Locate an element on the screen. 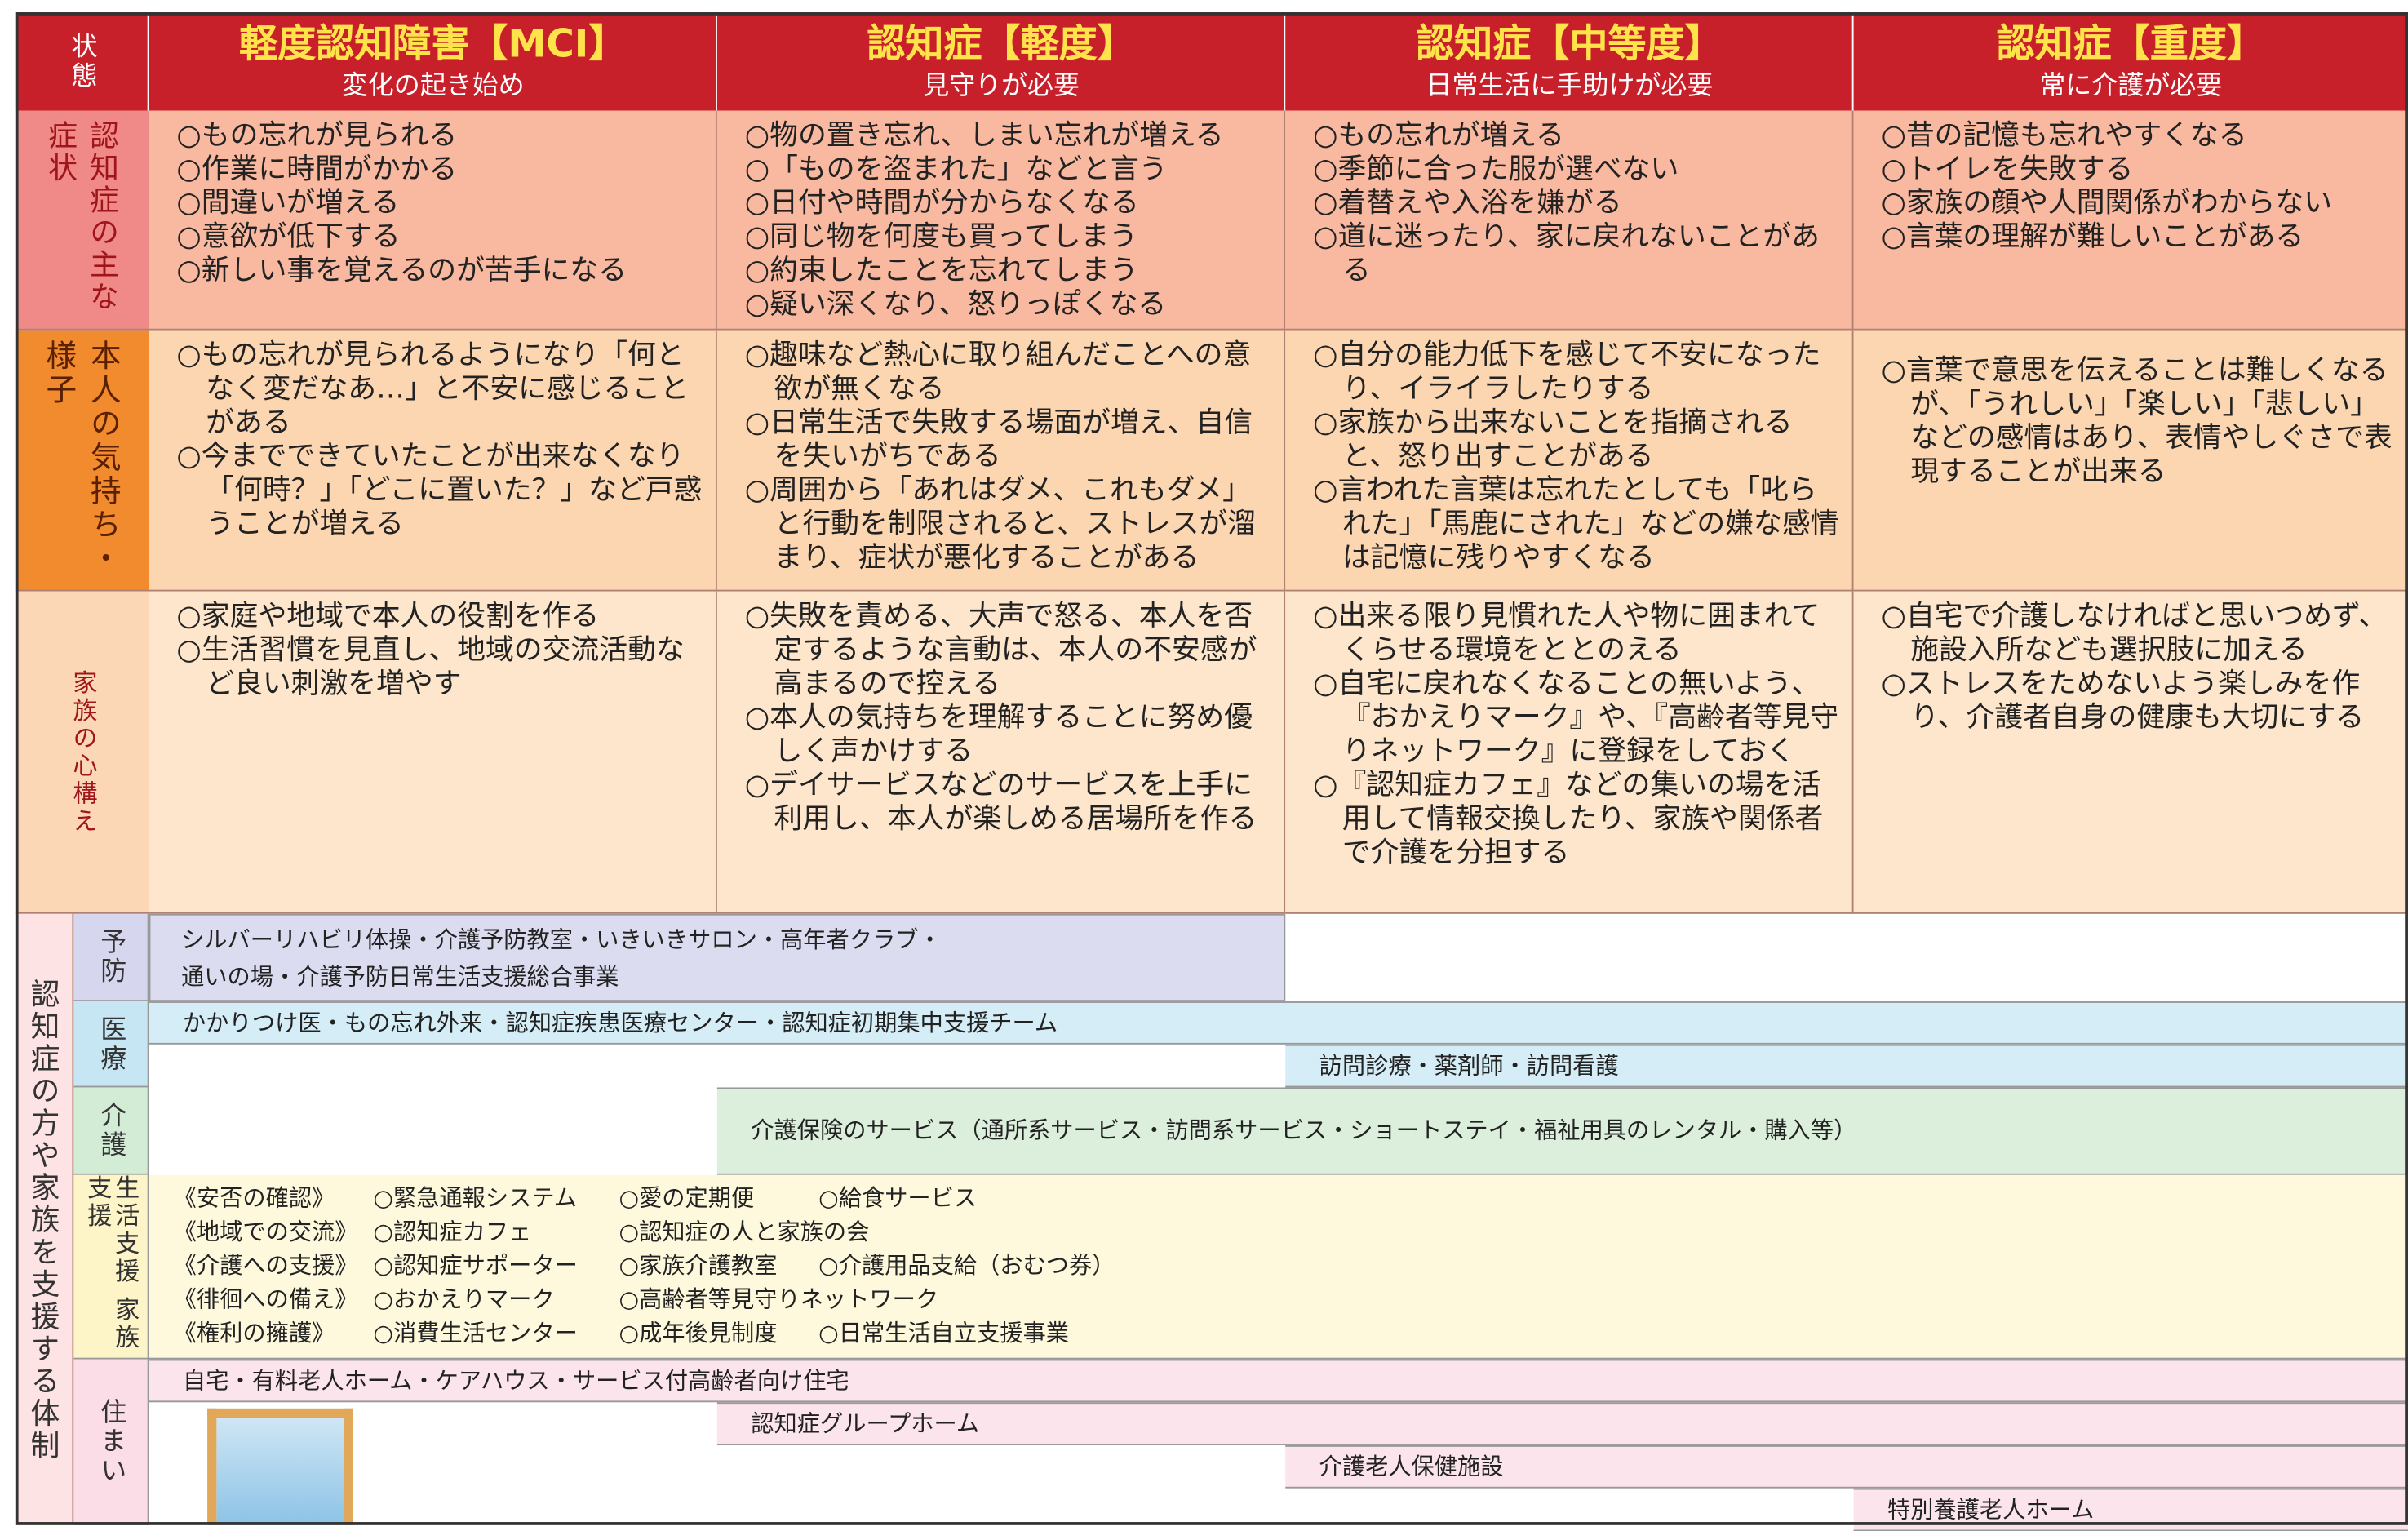  cell-item: ○出来る限り見慣れた人や物に囲まれてくらせる環境をととのえる is located at coordinates (1566, 633).